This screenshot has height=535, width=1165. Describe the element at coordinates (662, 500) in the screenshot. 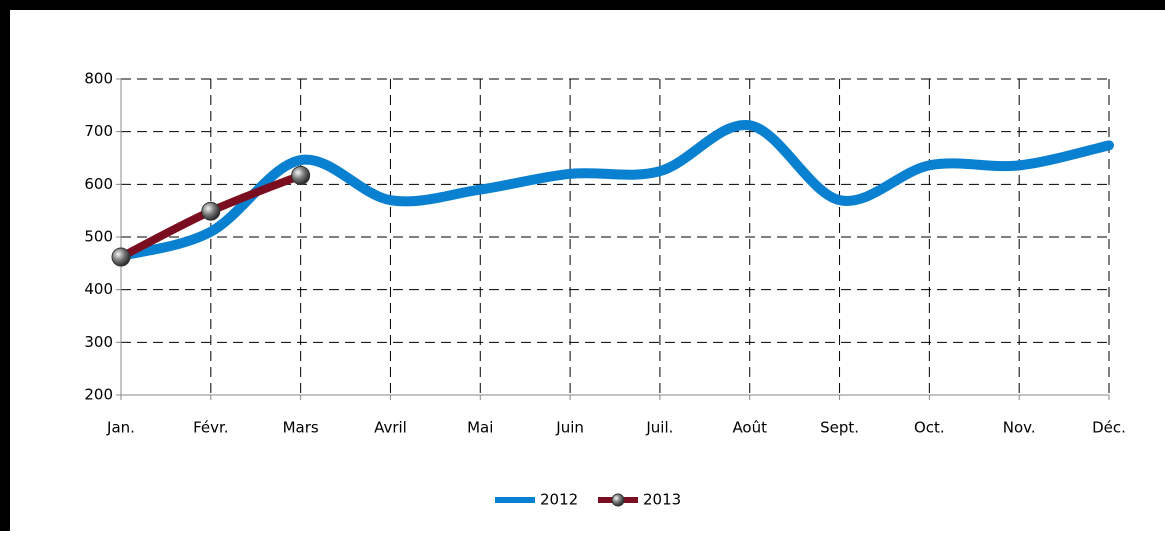

I see `legend-label: 2013` at that location.